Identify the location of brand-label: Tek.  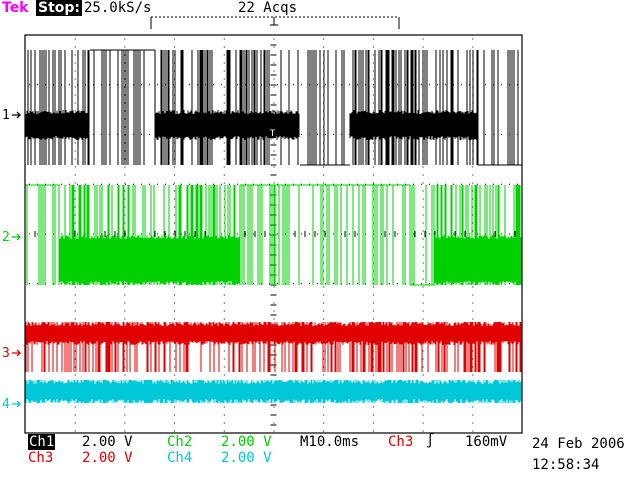
(15, 8).